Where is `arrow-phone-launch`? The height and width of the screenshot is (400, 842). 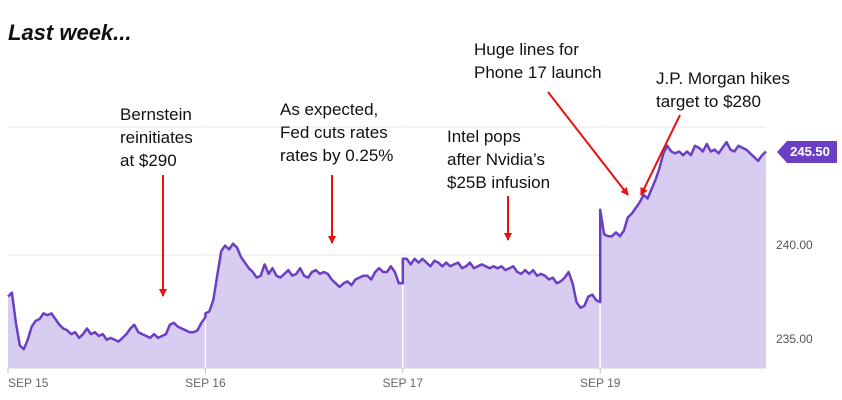
arrow-phone-launch is located at coordinates (588, 143).